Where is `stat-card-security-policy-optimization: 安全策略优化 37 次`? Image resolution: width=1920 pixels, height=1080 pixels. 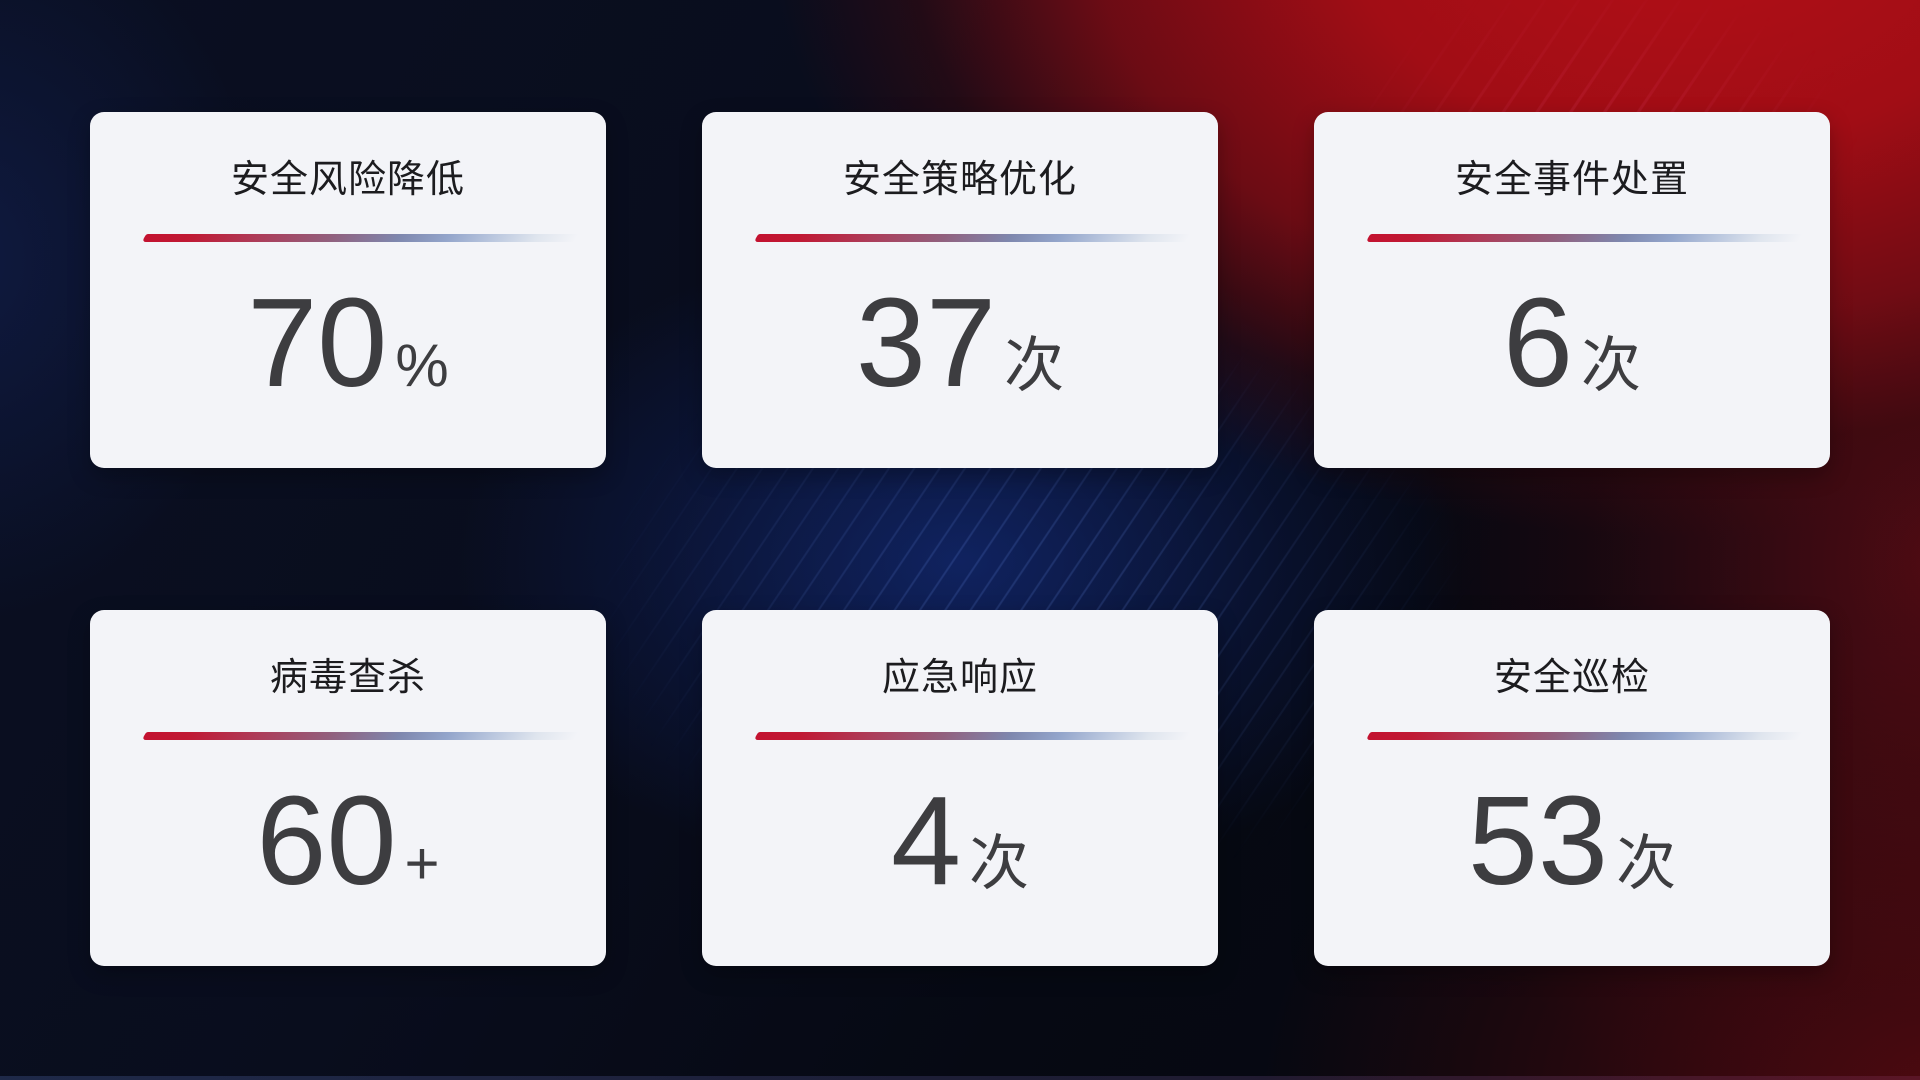
stat-card-security-policy-optimization: 安全策略优化 37 次 is located at coordinates (960, 290).